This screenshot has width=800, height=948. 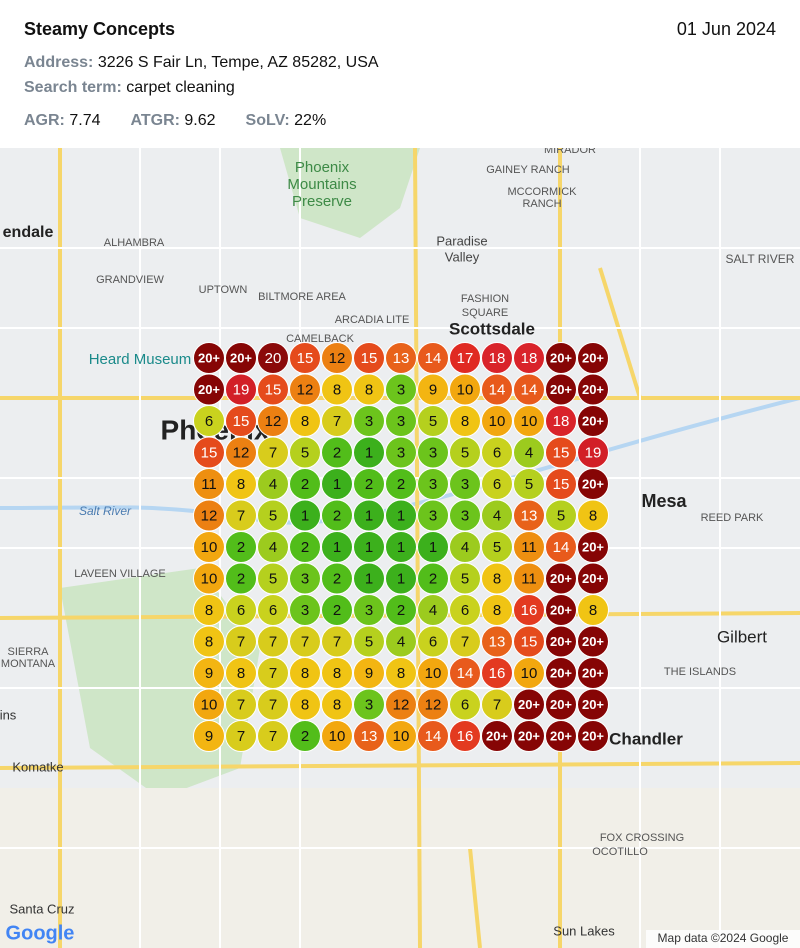 I want to click on map-label: ALHAMBRA, so click(x=134, y=243).